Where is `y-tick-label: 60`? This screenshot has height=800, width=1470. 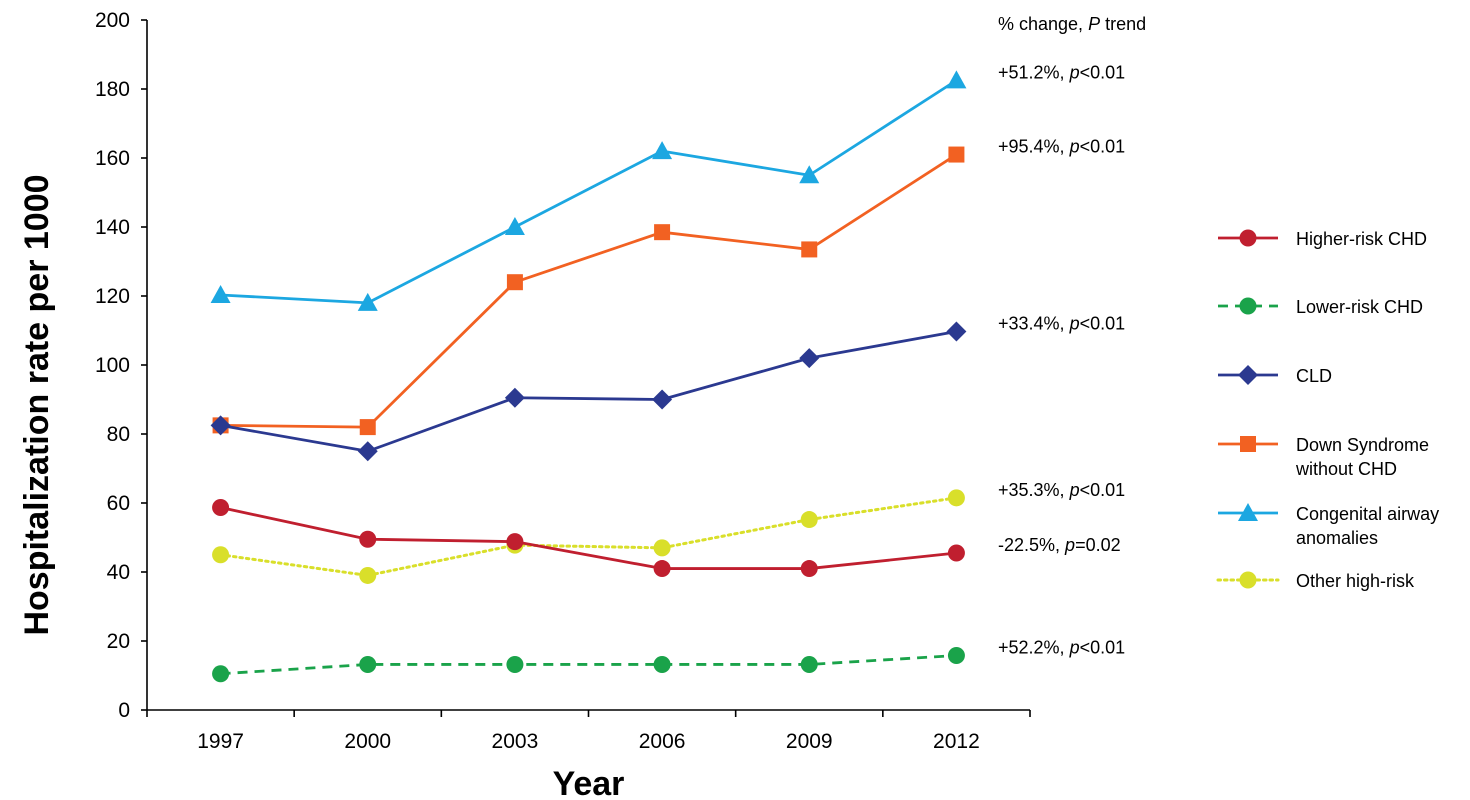
y-tick-label: 60 is located at coordinates (118, 503).